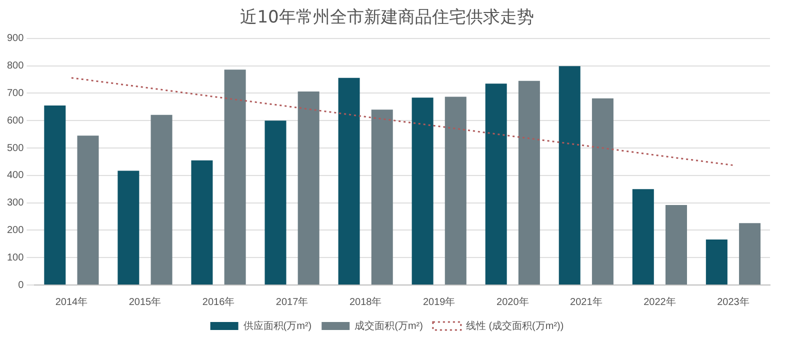 The image size is (800, 341). What do you see at coordinates (388, 326) in the screenshot?
I see `legend-label: 成交面积(万m²)` at bounding box center [388, 326].